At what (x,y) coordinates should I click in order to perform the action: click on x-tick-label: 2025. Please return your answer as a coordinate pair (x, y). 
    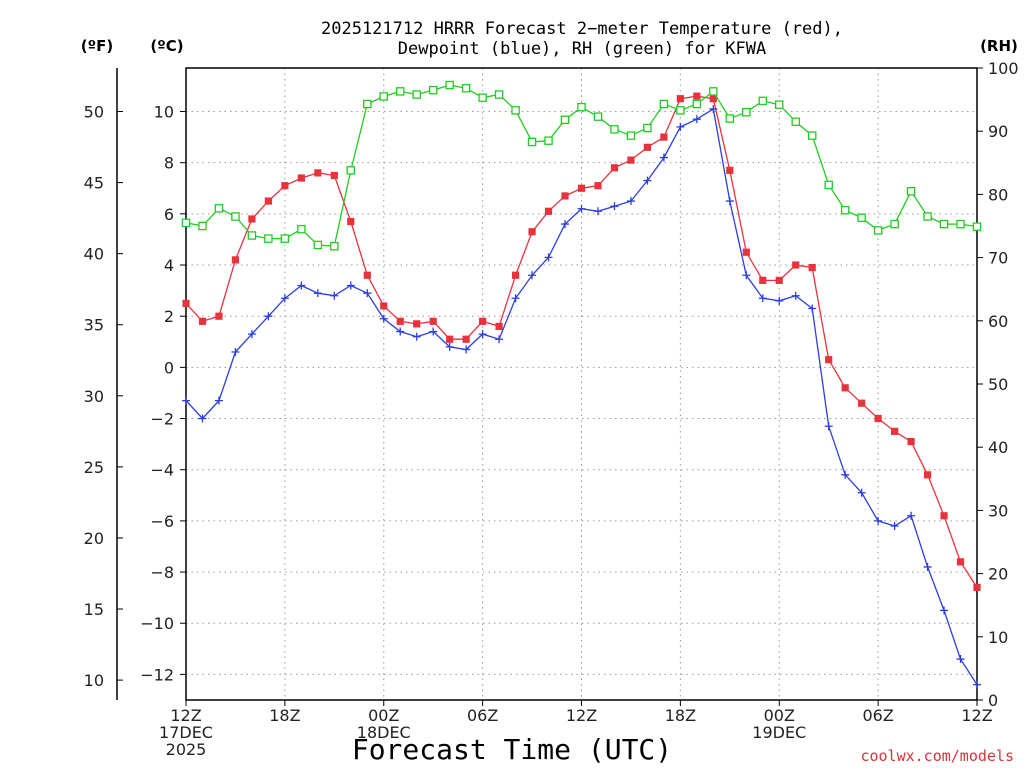
    Looking at the image, I should click on (186, 749).